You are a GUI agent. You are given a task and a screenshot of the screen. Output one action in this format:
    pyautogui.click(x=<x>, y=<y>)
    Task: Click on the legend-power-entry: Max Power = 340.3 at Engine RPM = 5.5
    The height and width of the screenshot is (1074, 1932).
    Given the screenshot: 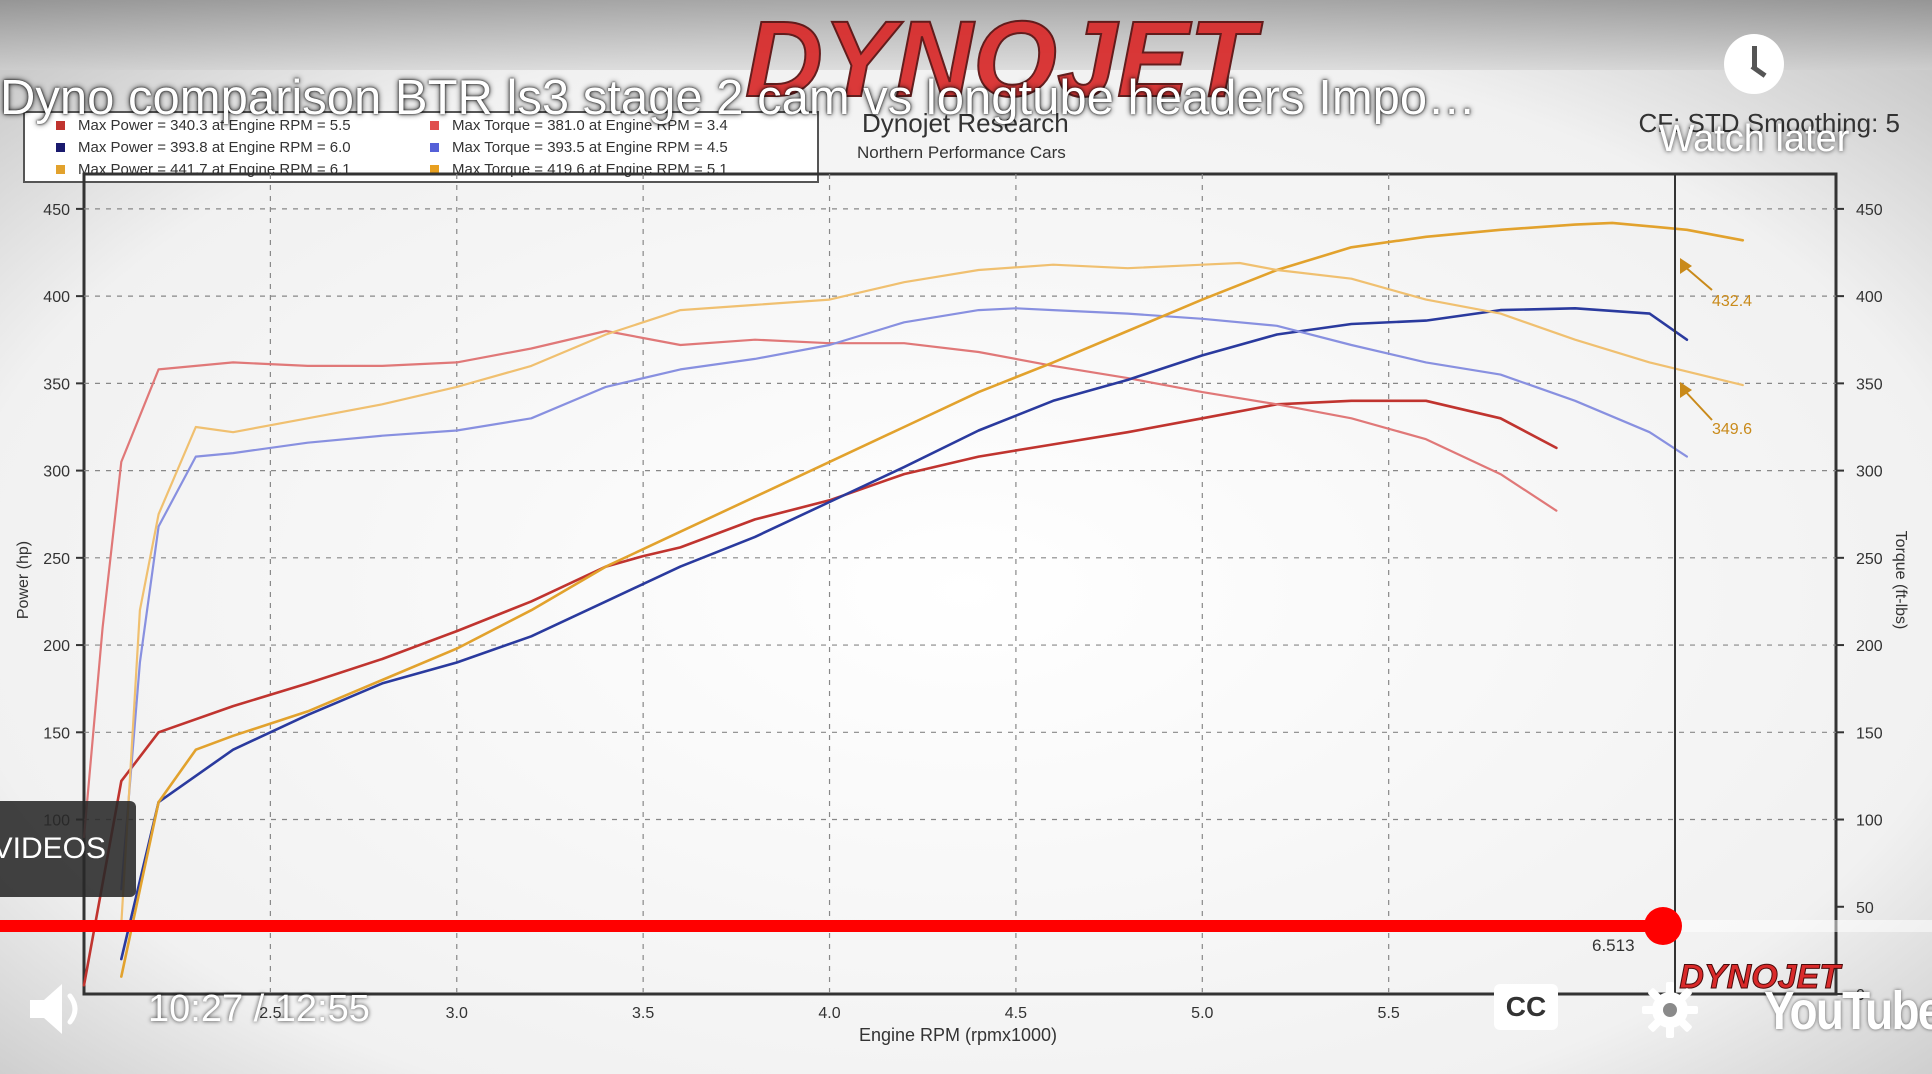 What is the action you would take?
    pyautogui.click(x=214, y=125)
    